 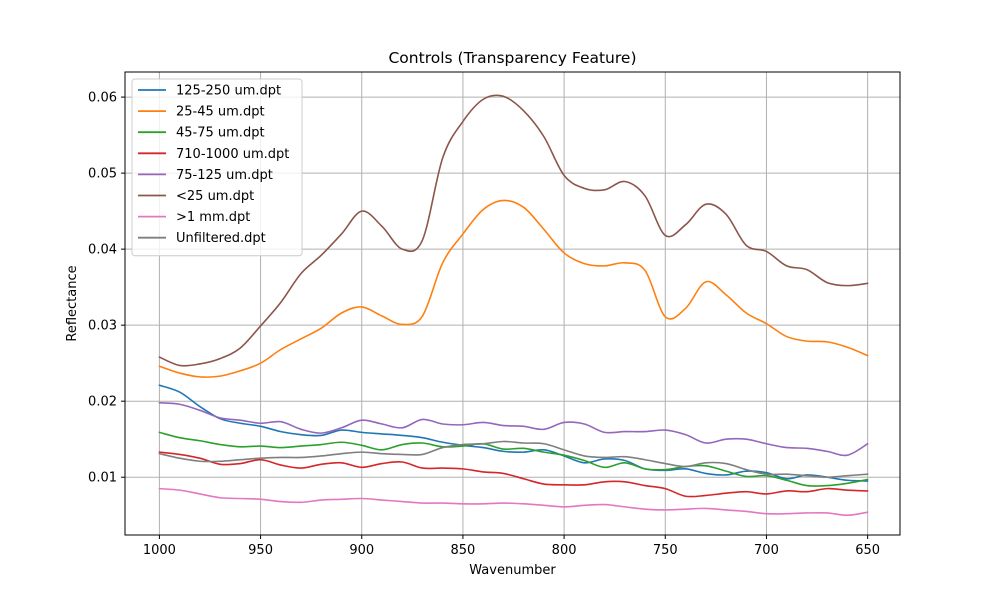 I want to click on x-tick-label: 750, so click(x=665, y=550).